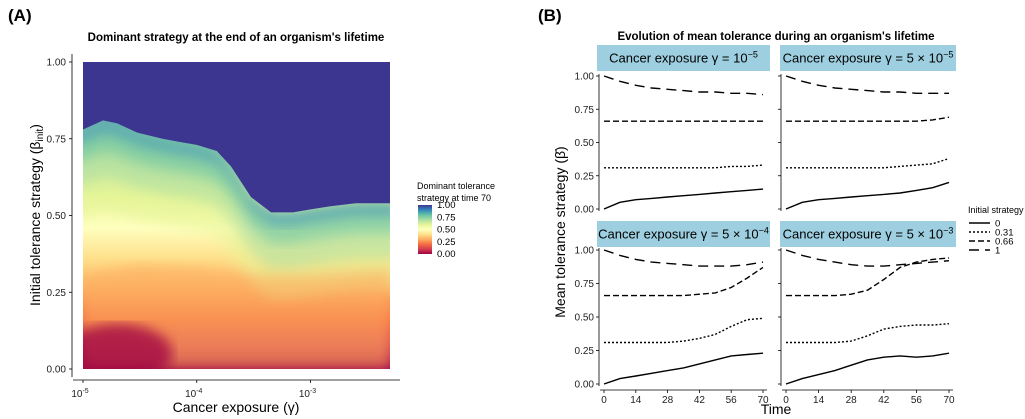 This screenshot has height=419, width=1025. I want to click on panel-a-y-tick-label: 0.75, so click(57, 139).